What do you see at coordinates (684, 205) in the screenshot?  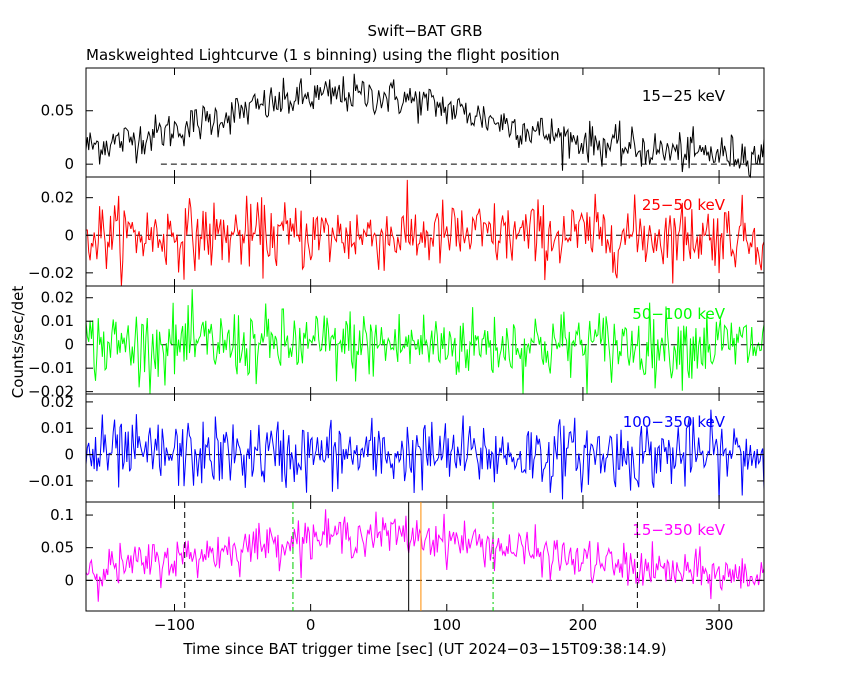 I see `panel-label: 25−50 keV` at bounding box center [684, 205].